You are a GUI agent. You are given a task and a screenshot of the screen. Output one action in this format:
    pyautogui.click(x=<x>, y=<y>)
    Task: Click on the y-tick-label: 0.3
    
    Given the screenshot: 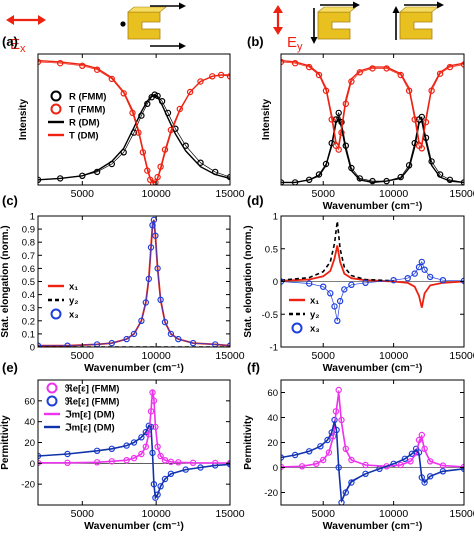 What is the action you would take?
    pyautogui.click(x=28, y=308)
    